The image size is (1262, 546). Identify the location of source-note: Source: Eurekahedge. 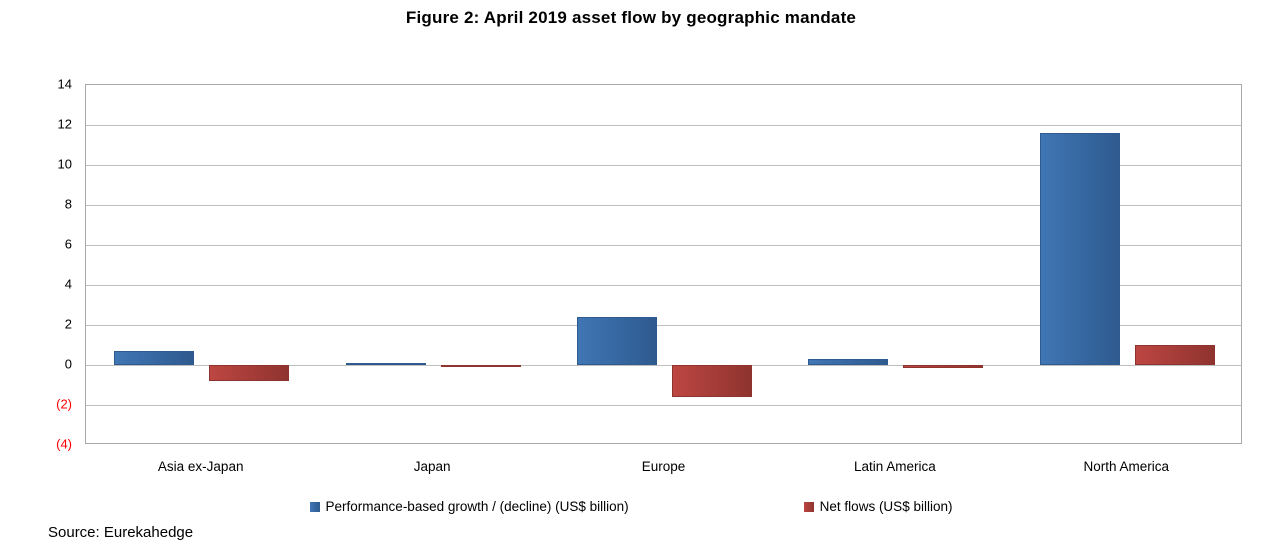
(121, 532).